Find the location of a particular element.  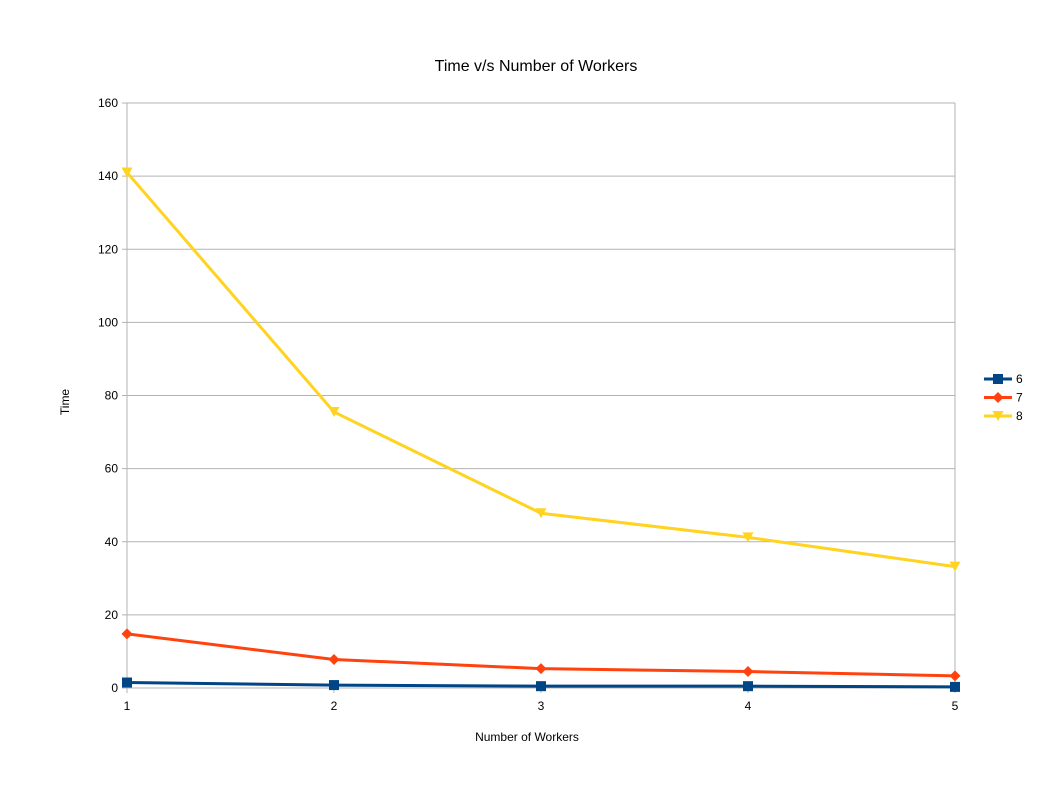

y-tick-label: 100 is located at coordinates (108, 322).